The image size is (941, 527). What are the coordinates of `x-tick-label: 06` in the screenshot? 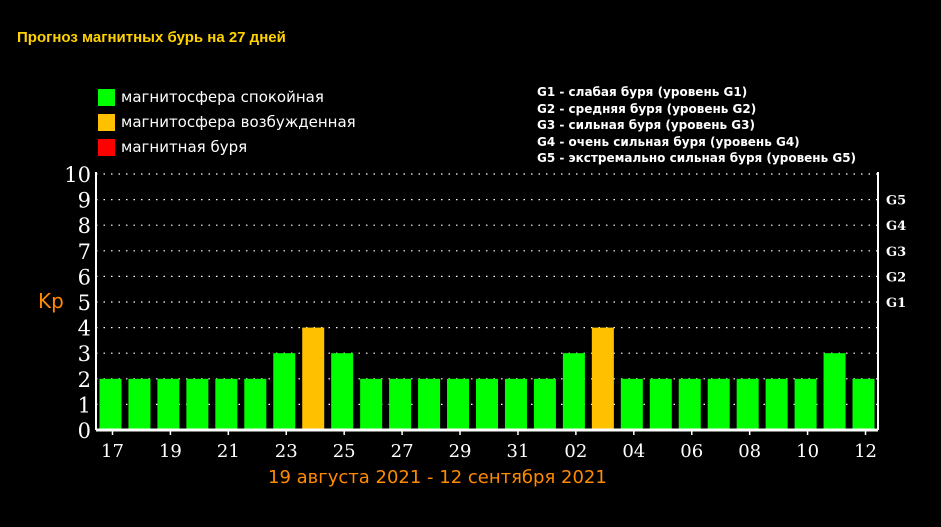 It's located at (691, 451).